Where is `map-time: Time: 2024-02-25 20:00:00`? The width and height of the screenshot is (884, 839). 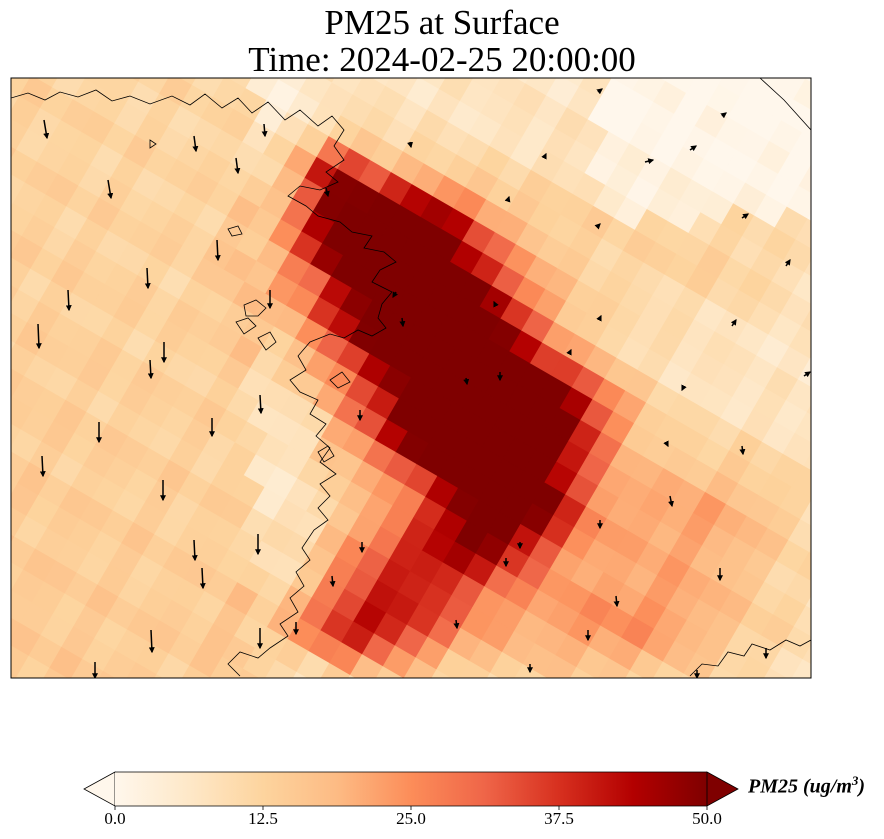
map-time: Time: 2024-02-25 20:00:00 is located at coordinates (442, 59).